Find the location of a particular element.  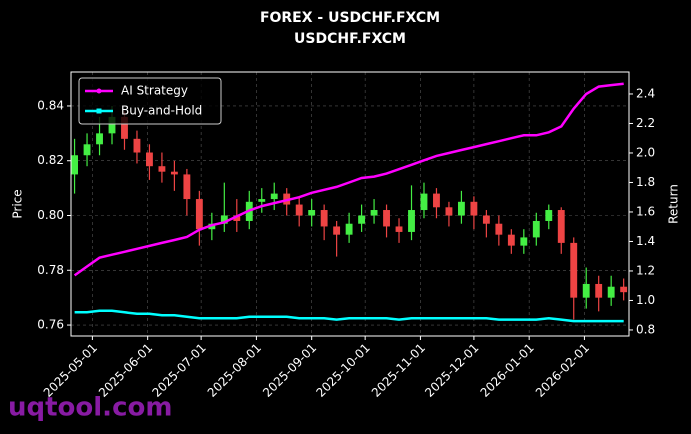

x-tick-label: 2025-12-01 is located at coordinates (451, 370).